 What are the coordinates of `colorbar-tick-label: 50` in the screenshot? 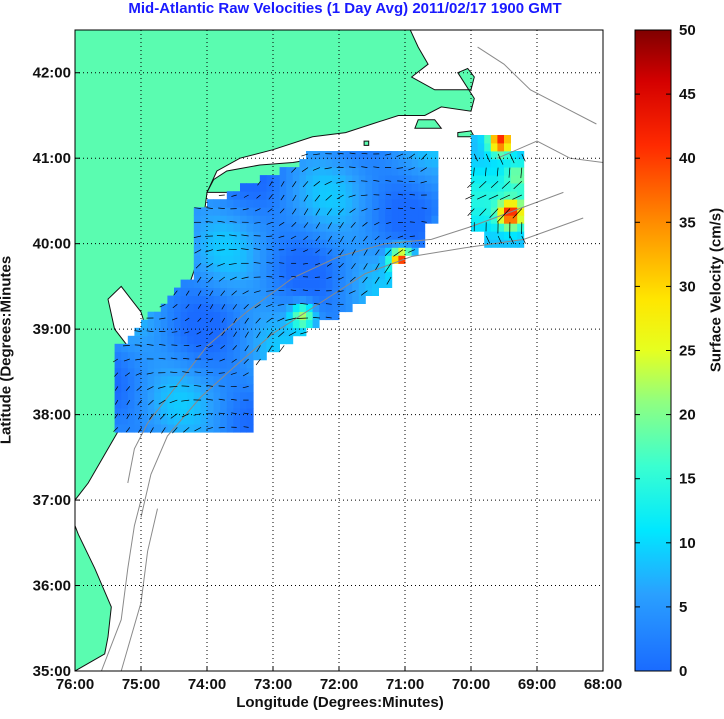 It's located at (687, 30).